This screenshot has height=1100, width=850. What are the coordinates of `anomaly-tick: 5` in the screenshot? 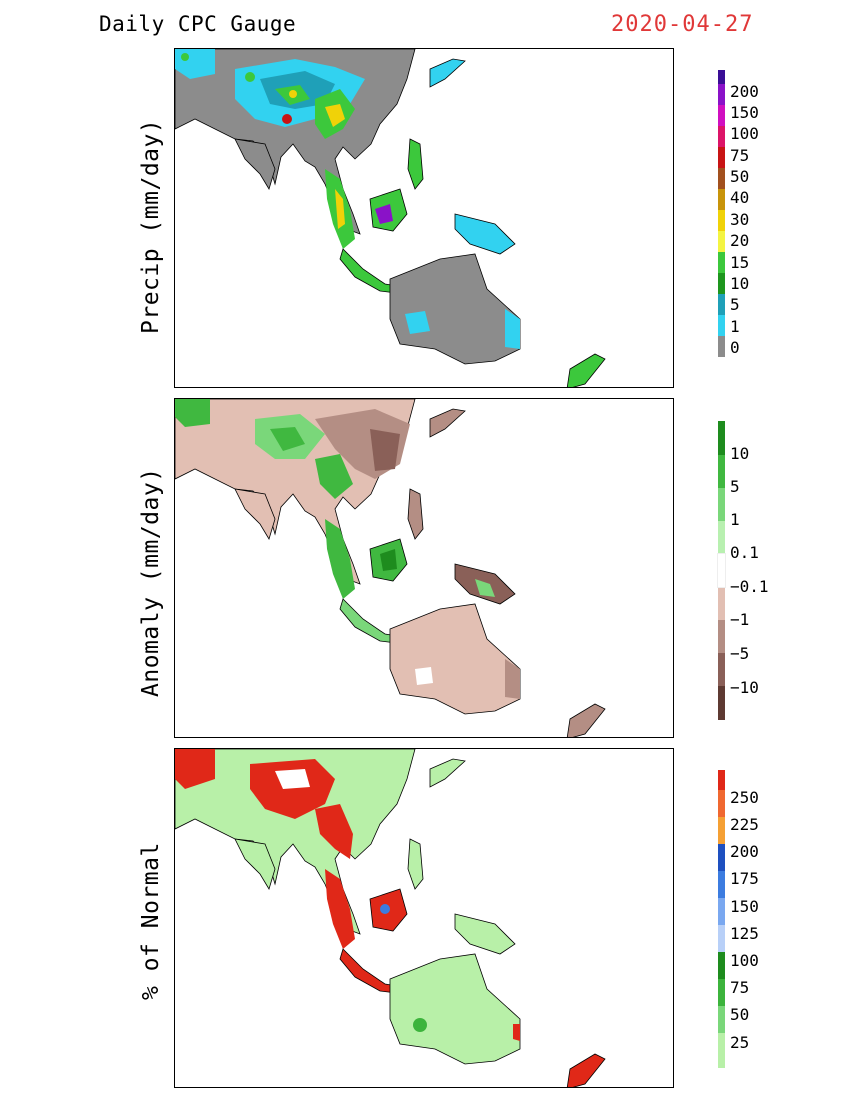 It's located at (735, 486).